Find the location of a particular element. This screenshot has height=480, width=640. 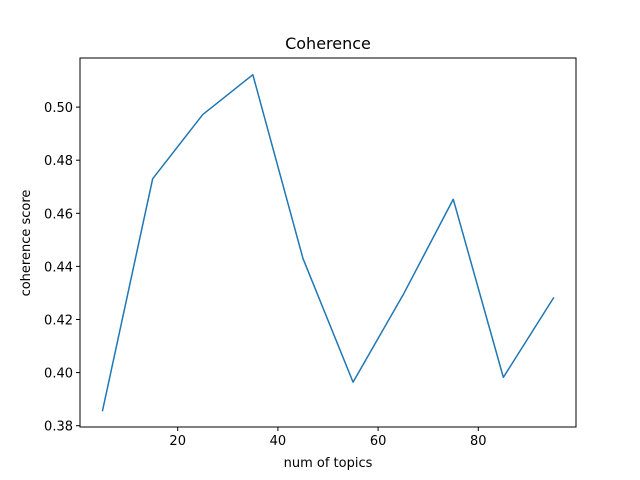

y-tick-label-0: 0.38 is located at coordinates (58, 427).